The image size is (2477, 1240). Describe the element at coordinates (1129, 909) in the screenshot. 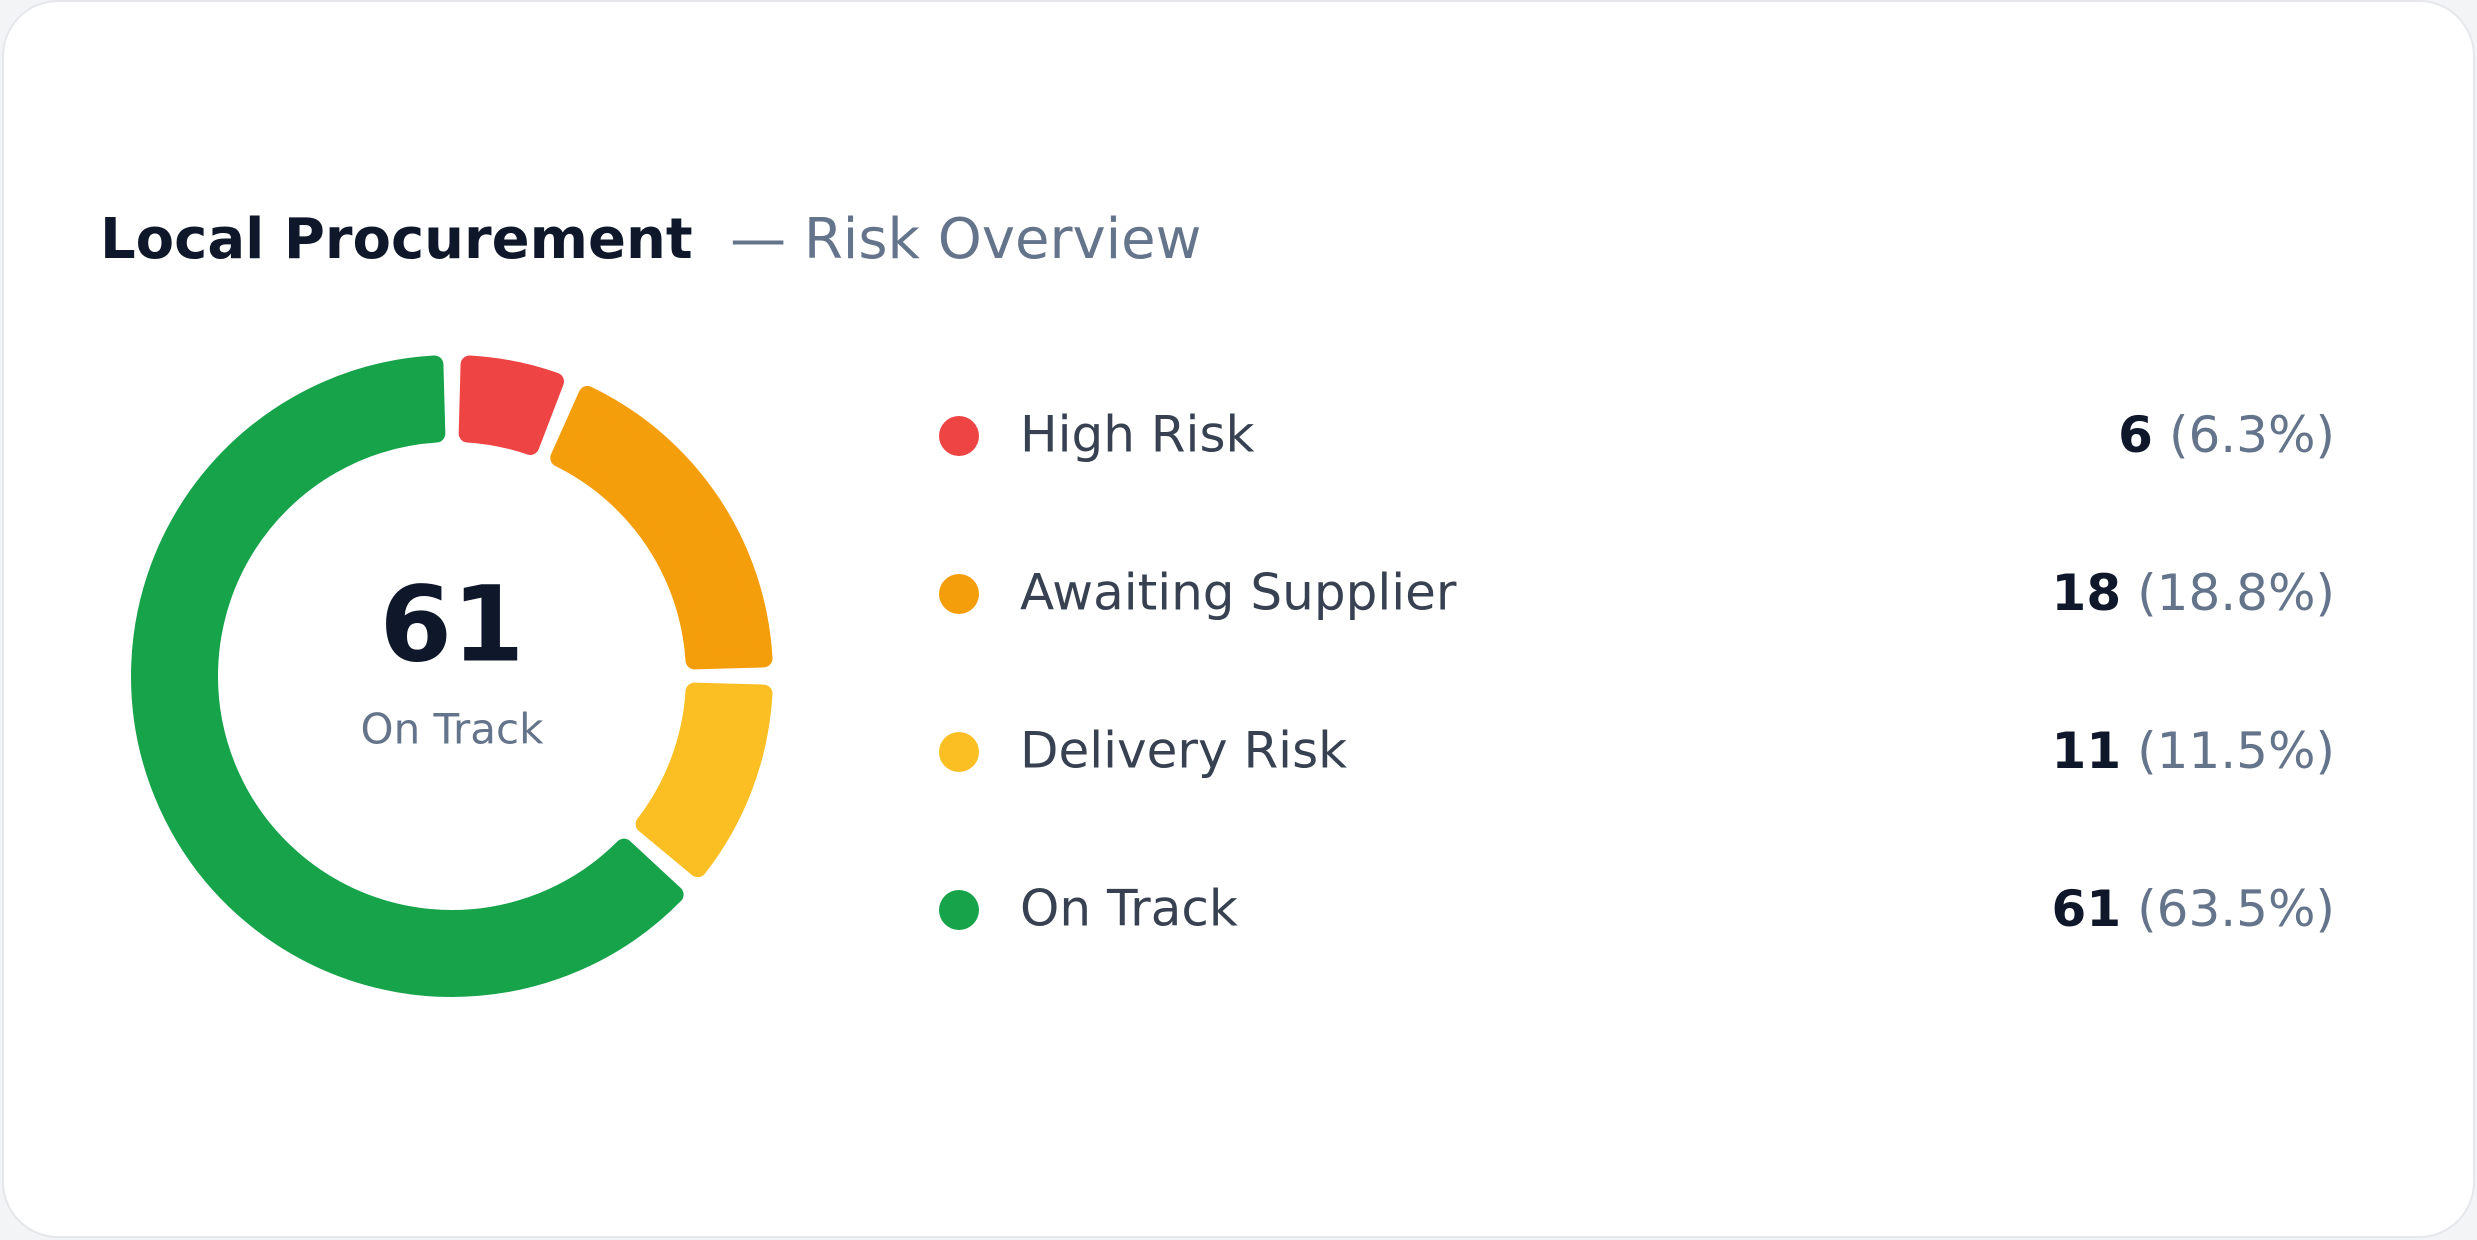

I see `legend-label: On Track` at that location.